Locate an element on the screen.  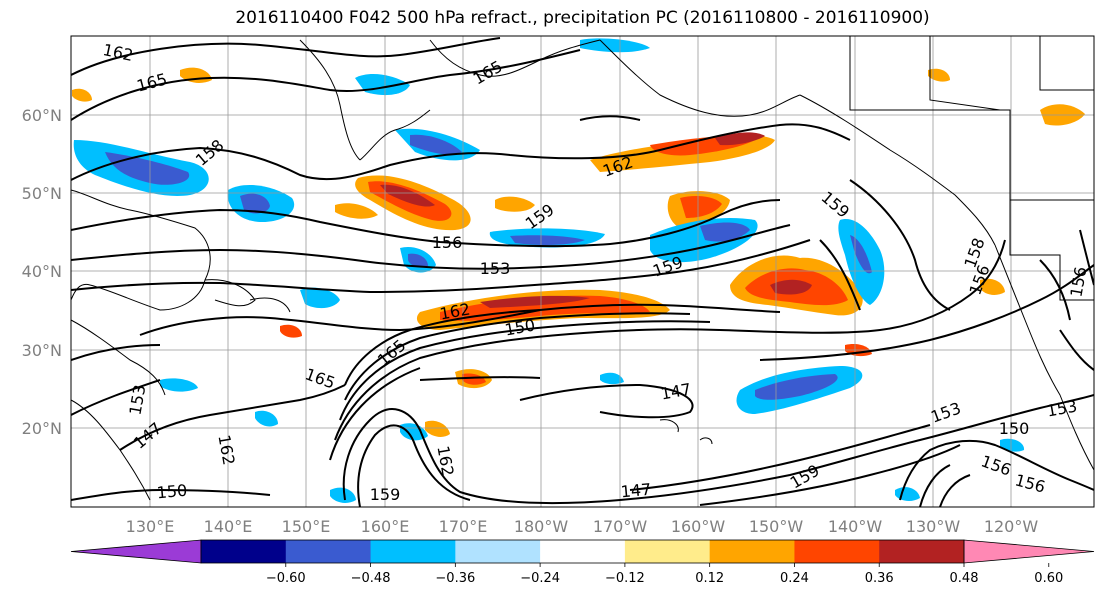
latitude-labels: 60°N 50°N 40°N 30°N 20°N is located at coordinates (42, 272).